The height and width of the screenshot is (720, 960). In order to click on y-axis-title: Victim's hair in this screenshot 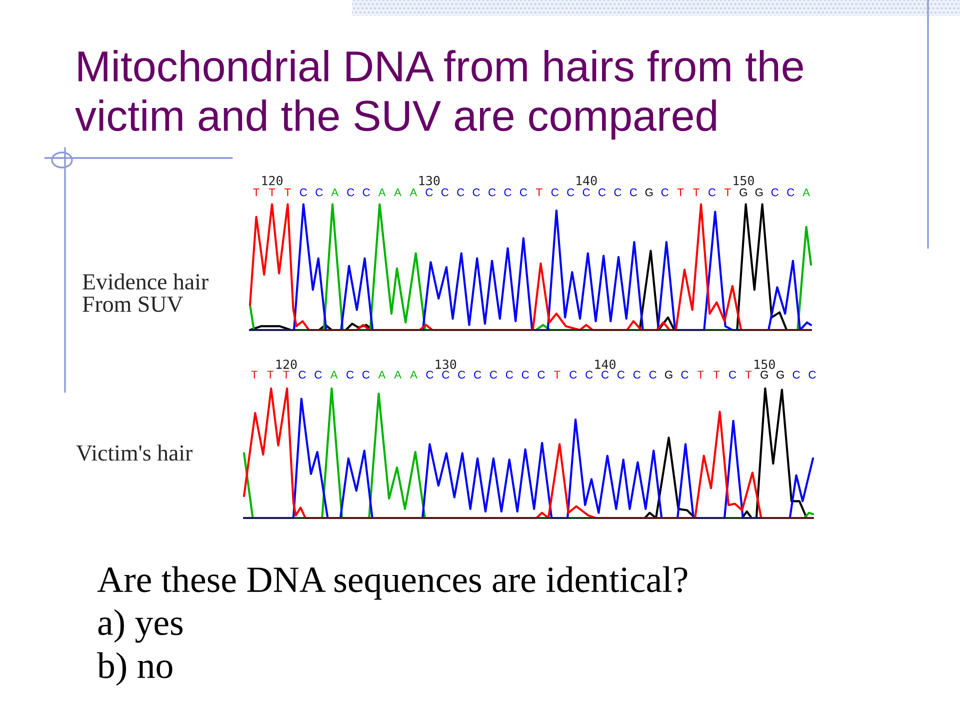, I will do `click(134, 452)`.